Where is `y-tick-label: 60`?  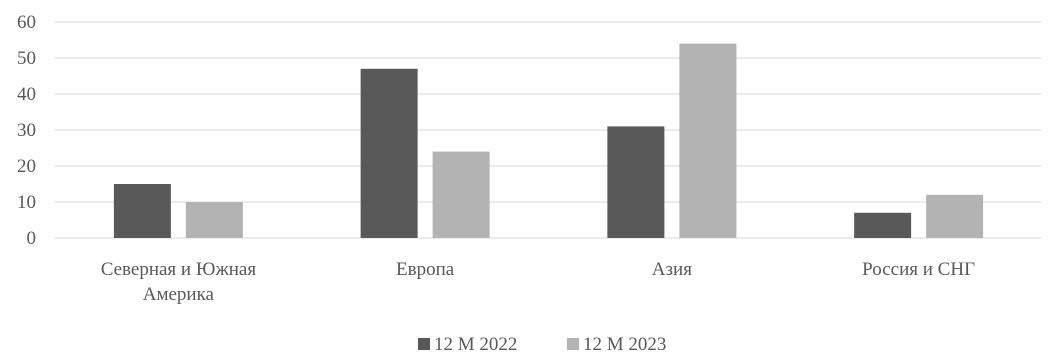
y-tick-label: 60 is located at coordinates (26, 22).